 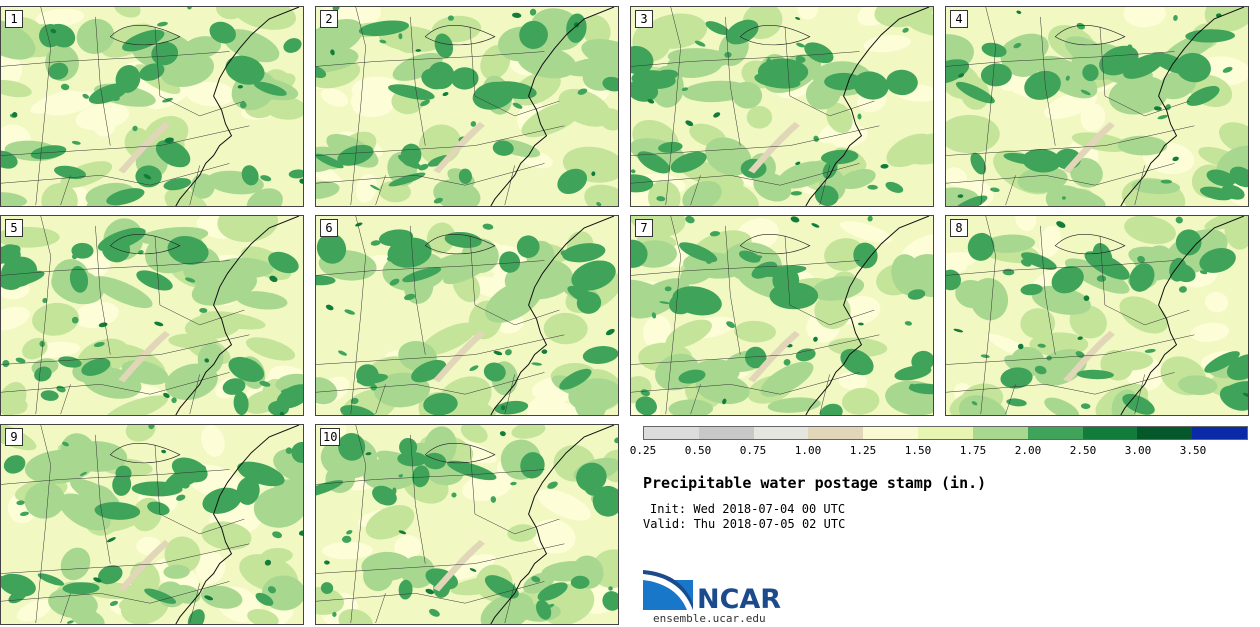 I want to click on map-panel-10: 10, so click(x=467, y=524).